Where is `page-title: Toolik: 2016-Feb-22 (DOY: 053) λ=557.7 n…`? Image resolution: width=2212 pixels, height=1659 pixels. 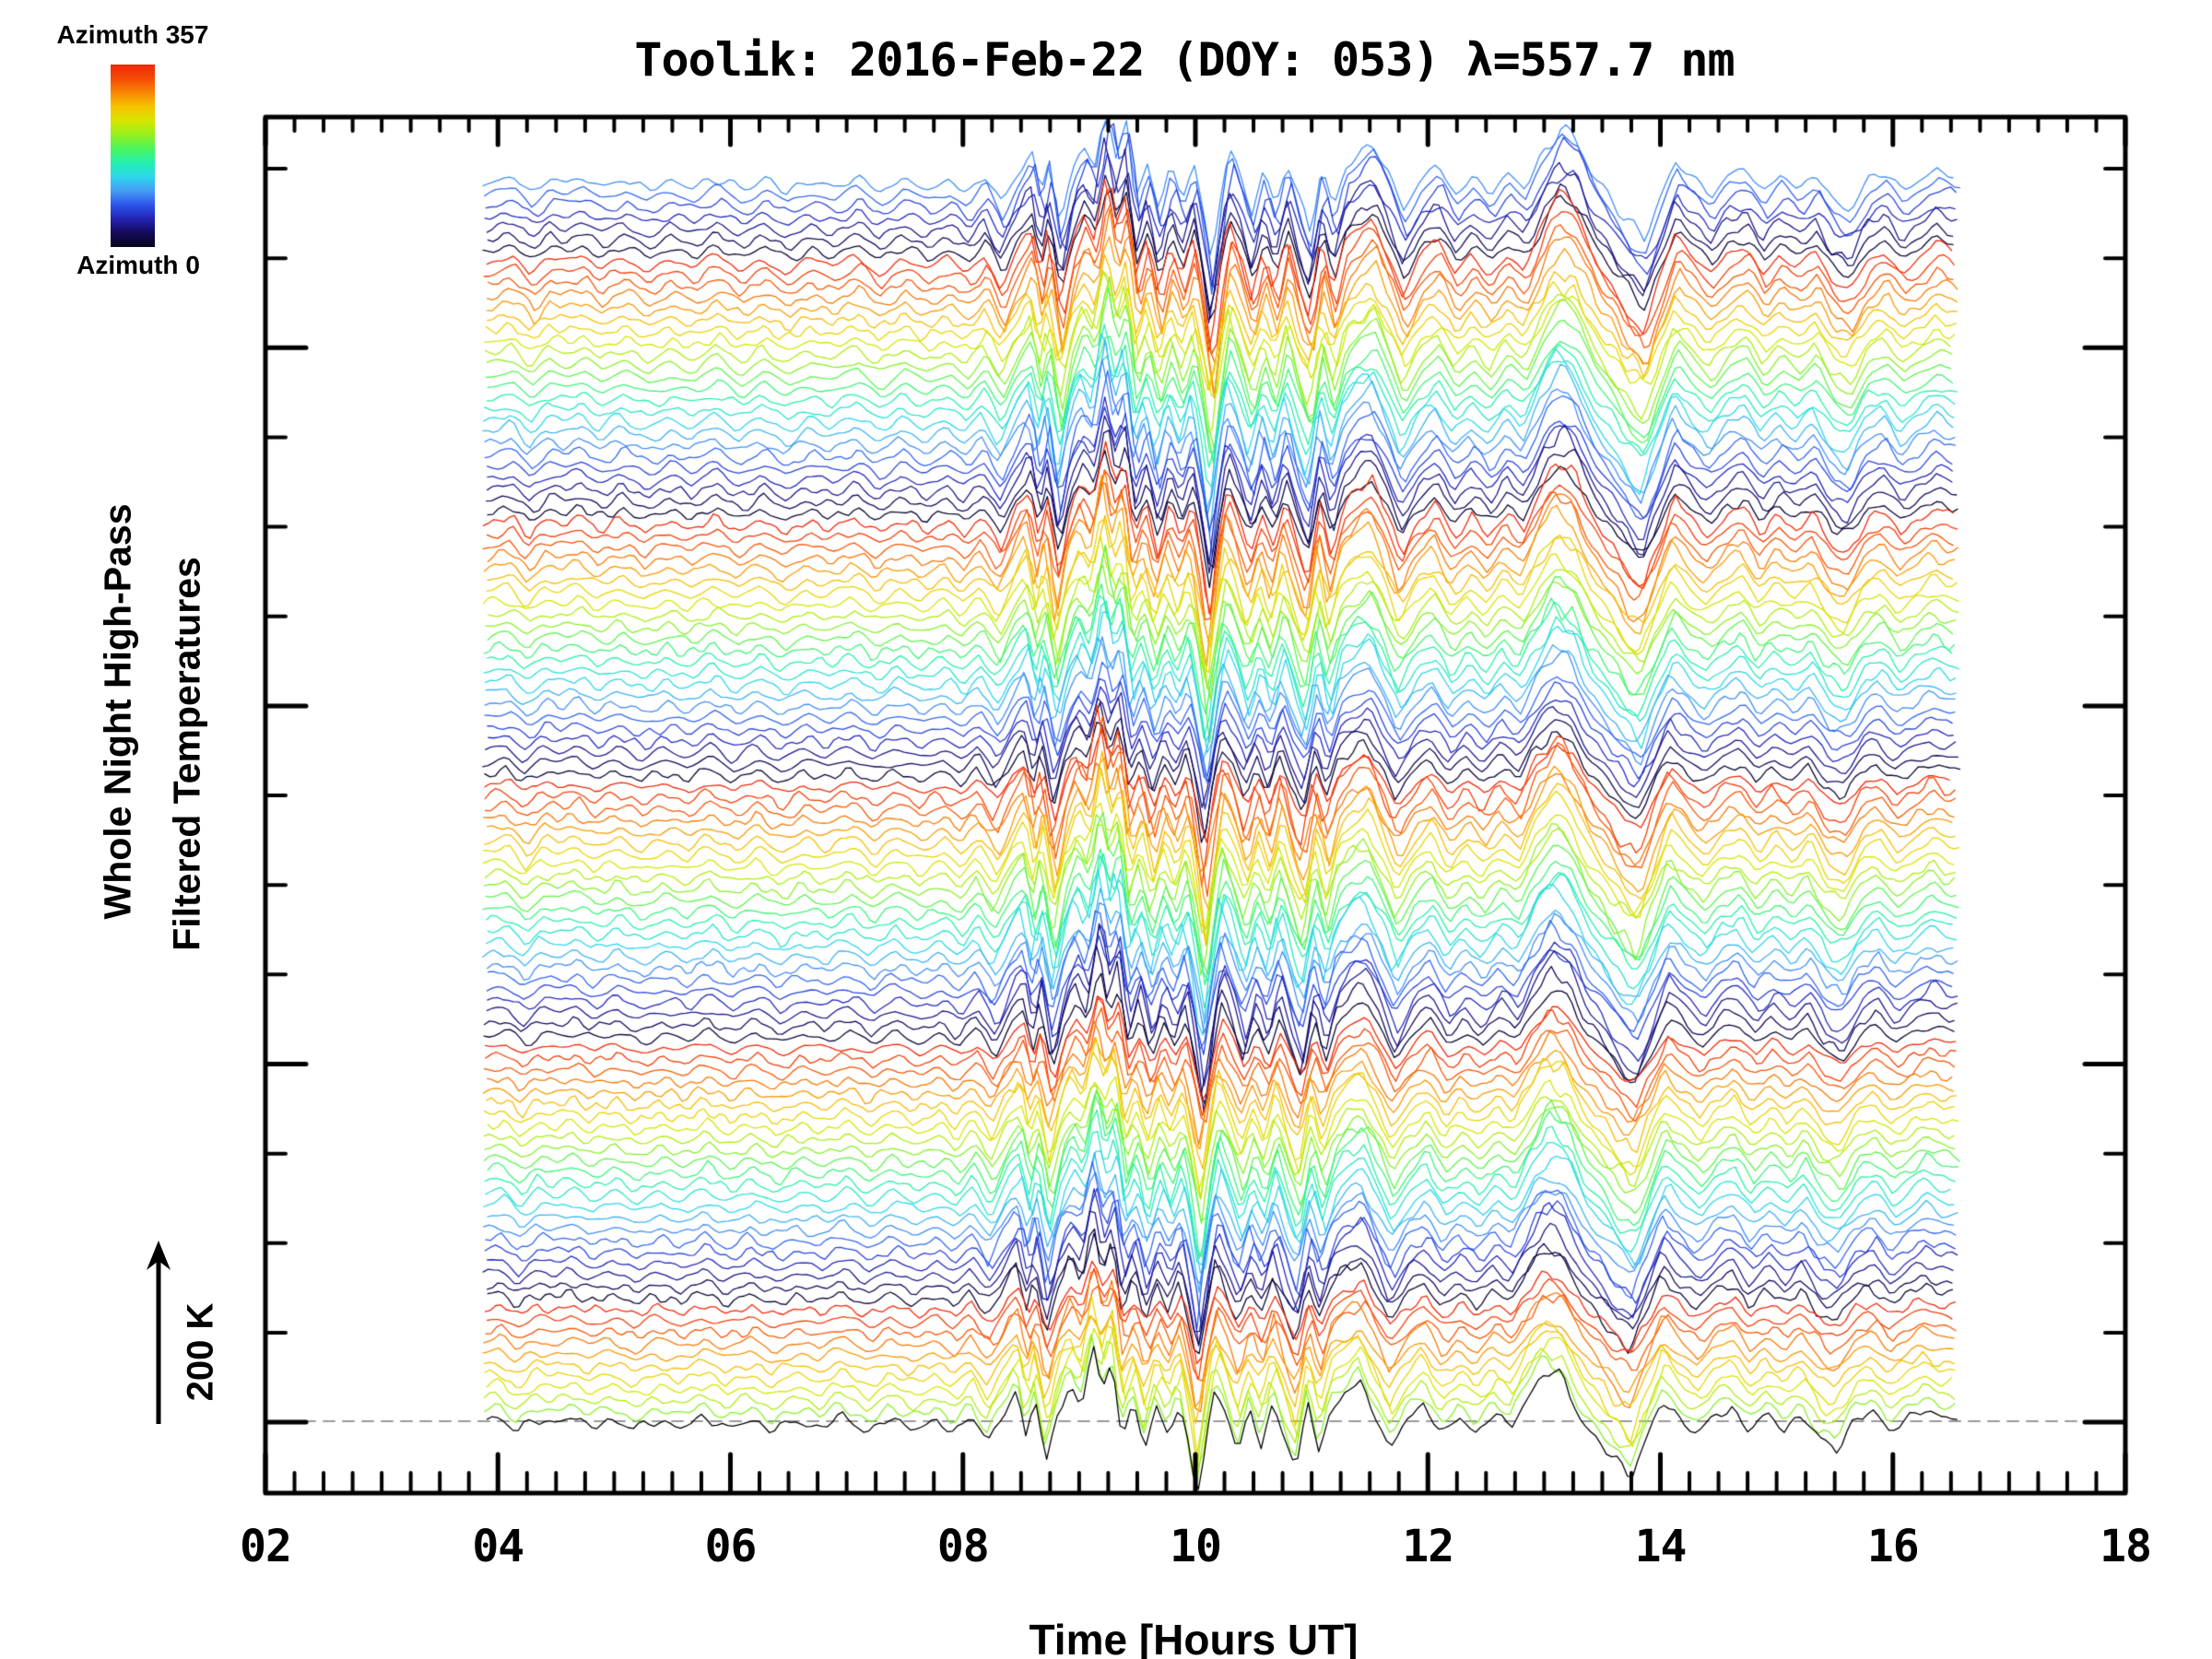
page-title: Toolik: 2016-Feb-22 (DOY: 053) λ=557.7 n… is located at coordinates (1184, 60).